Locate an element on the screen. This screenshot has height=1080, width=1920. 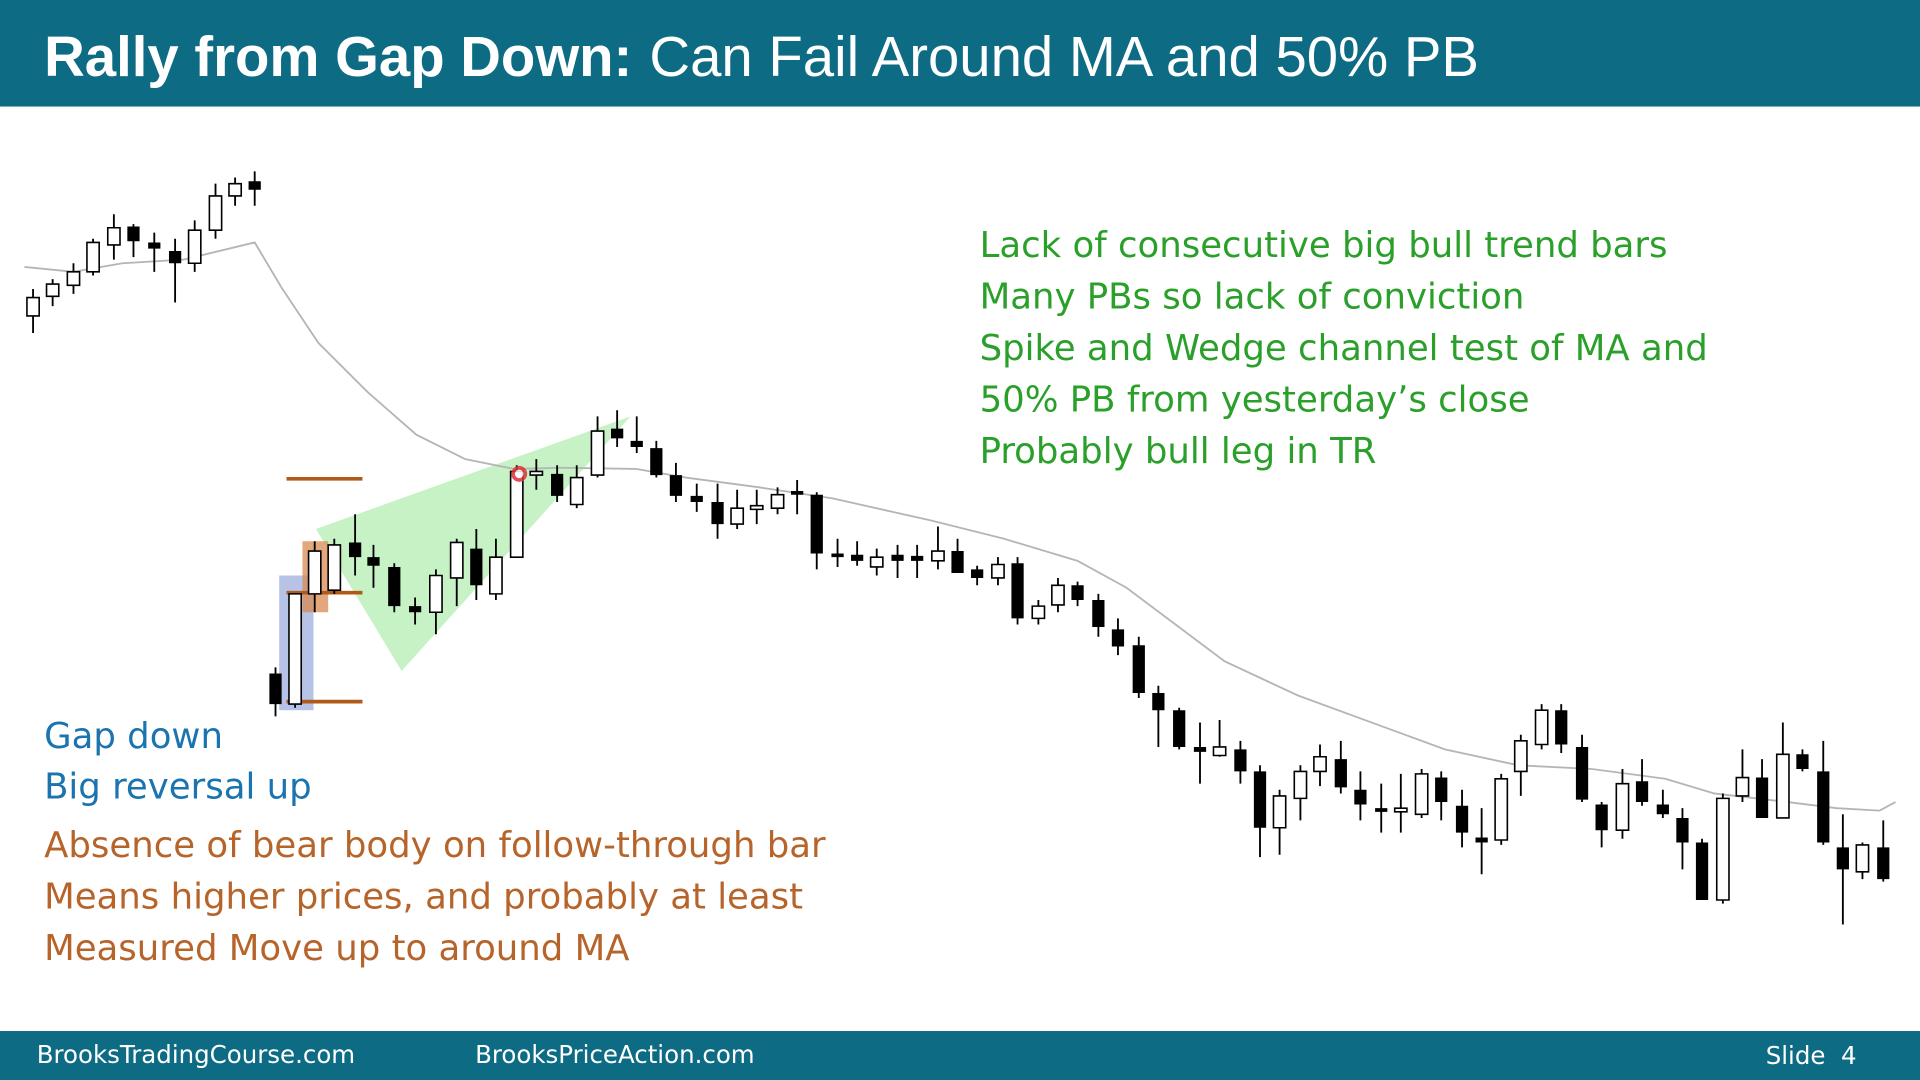
footer-center: BrooksPriceAction.com is located at coordinates (615, 1054).